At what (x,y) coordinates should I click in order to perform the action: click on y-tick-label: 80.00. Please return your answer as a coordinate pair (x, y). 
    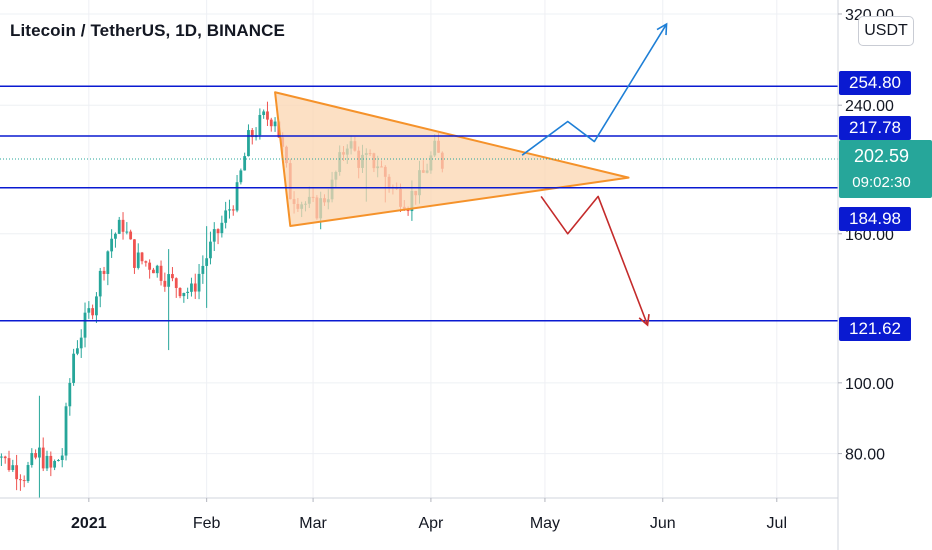
    Looking at the image, I should click on (865, 455).